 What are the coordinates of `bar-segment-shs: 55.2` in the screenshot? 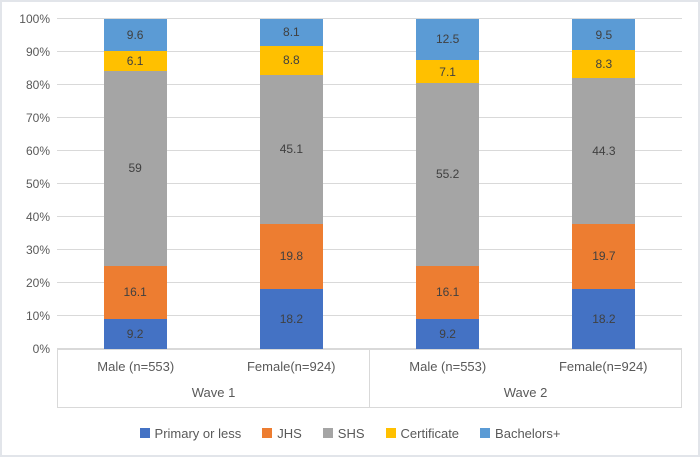 It's located at (448, 174).